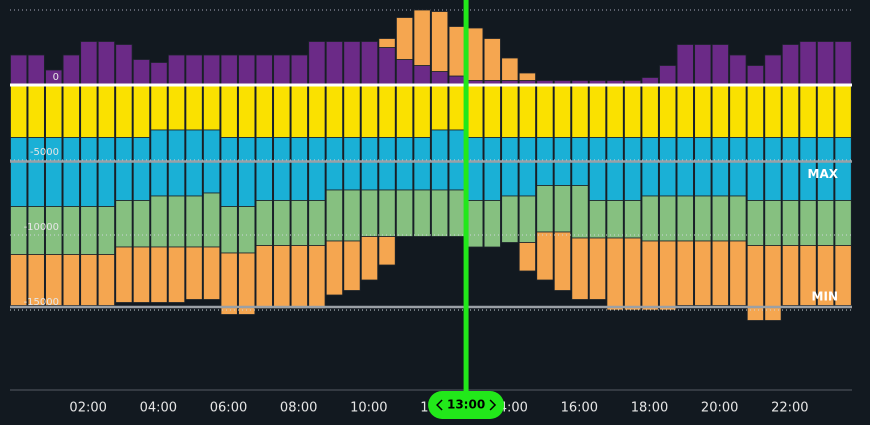 This screenshot has width=870, height=425. What do you see at coordinates (87, 408) in the screenshot?
I see `x-tick-label: 02:00` at bounding box center [87, 408].